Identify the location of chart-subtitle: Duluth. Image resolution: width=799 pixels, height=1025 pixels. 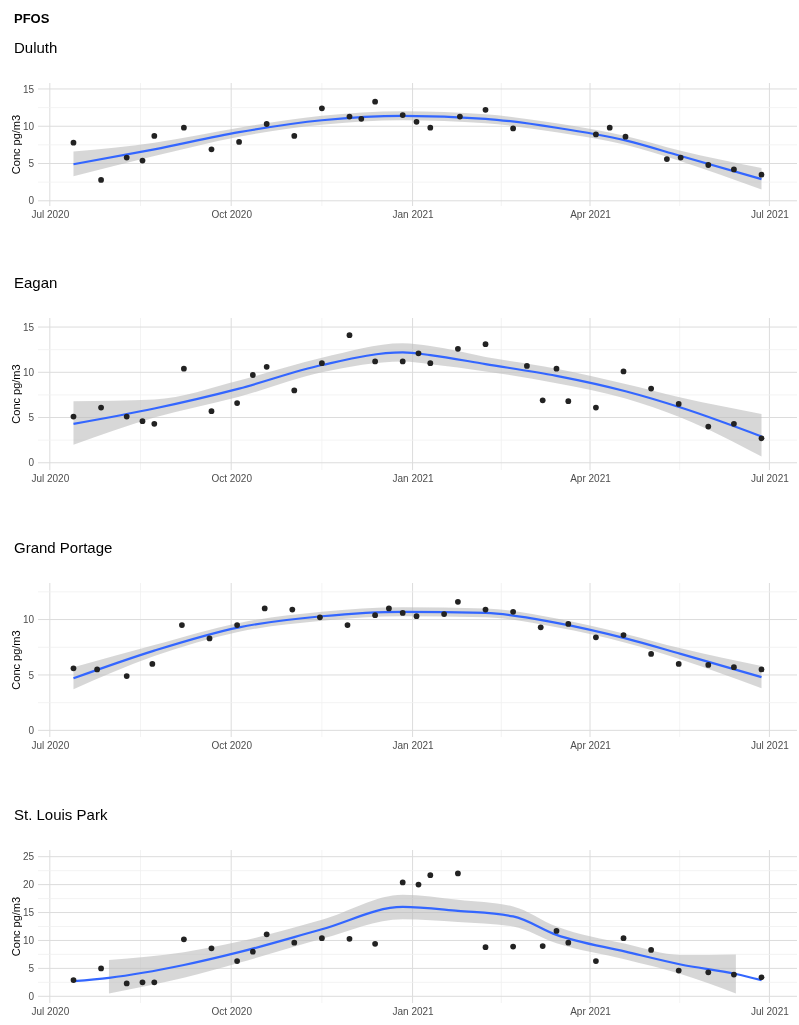
(36, 47).